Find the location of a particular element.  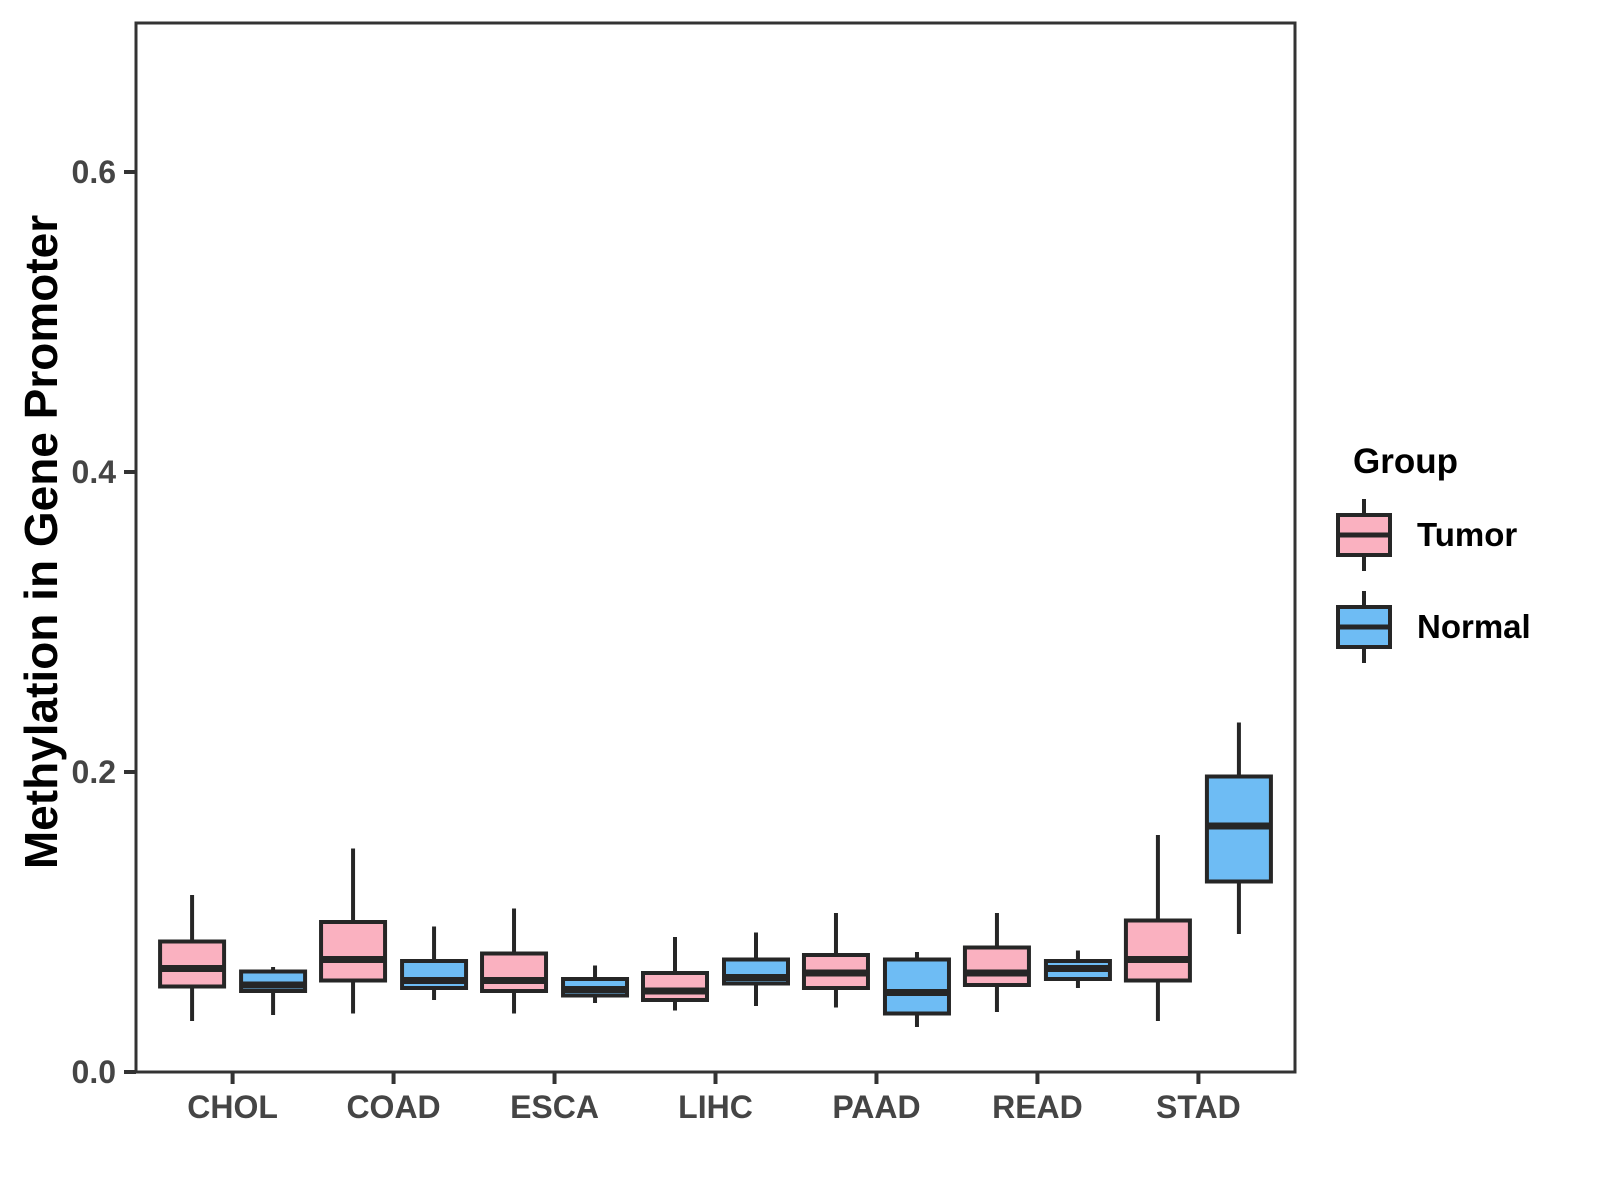

box-ESCA-Tumor is located at coordinates (514, 961).